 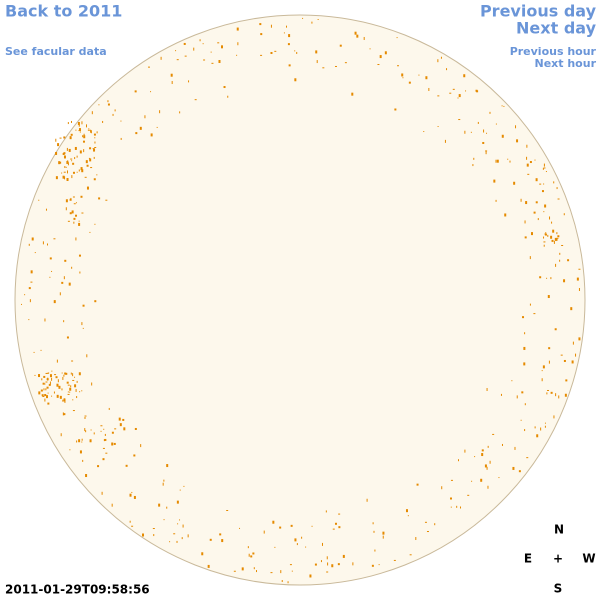 What do you see at coordinates (566, 63) in the screenshot?
I see `next-hour-link: Next hour` at bounding box center [566, 63].